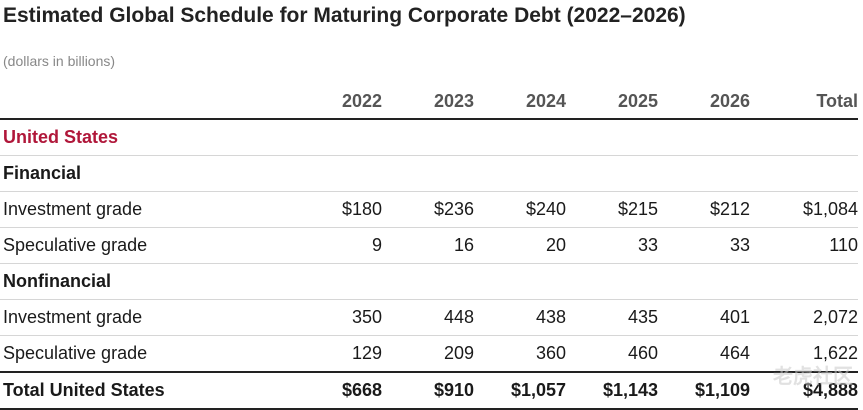 Image resolution: width=863 pixels, height=410 pixels. What do you see at coordinates (704, 317) in the screenshot?
I see `value-cell: 401` at bounding box center [704, 317].